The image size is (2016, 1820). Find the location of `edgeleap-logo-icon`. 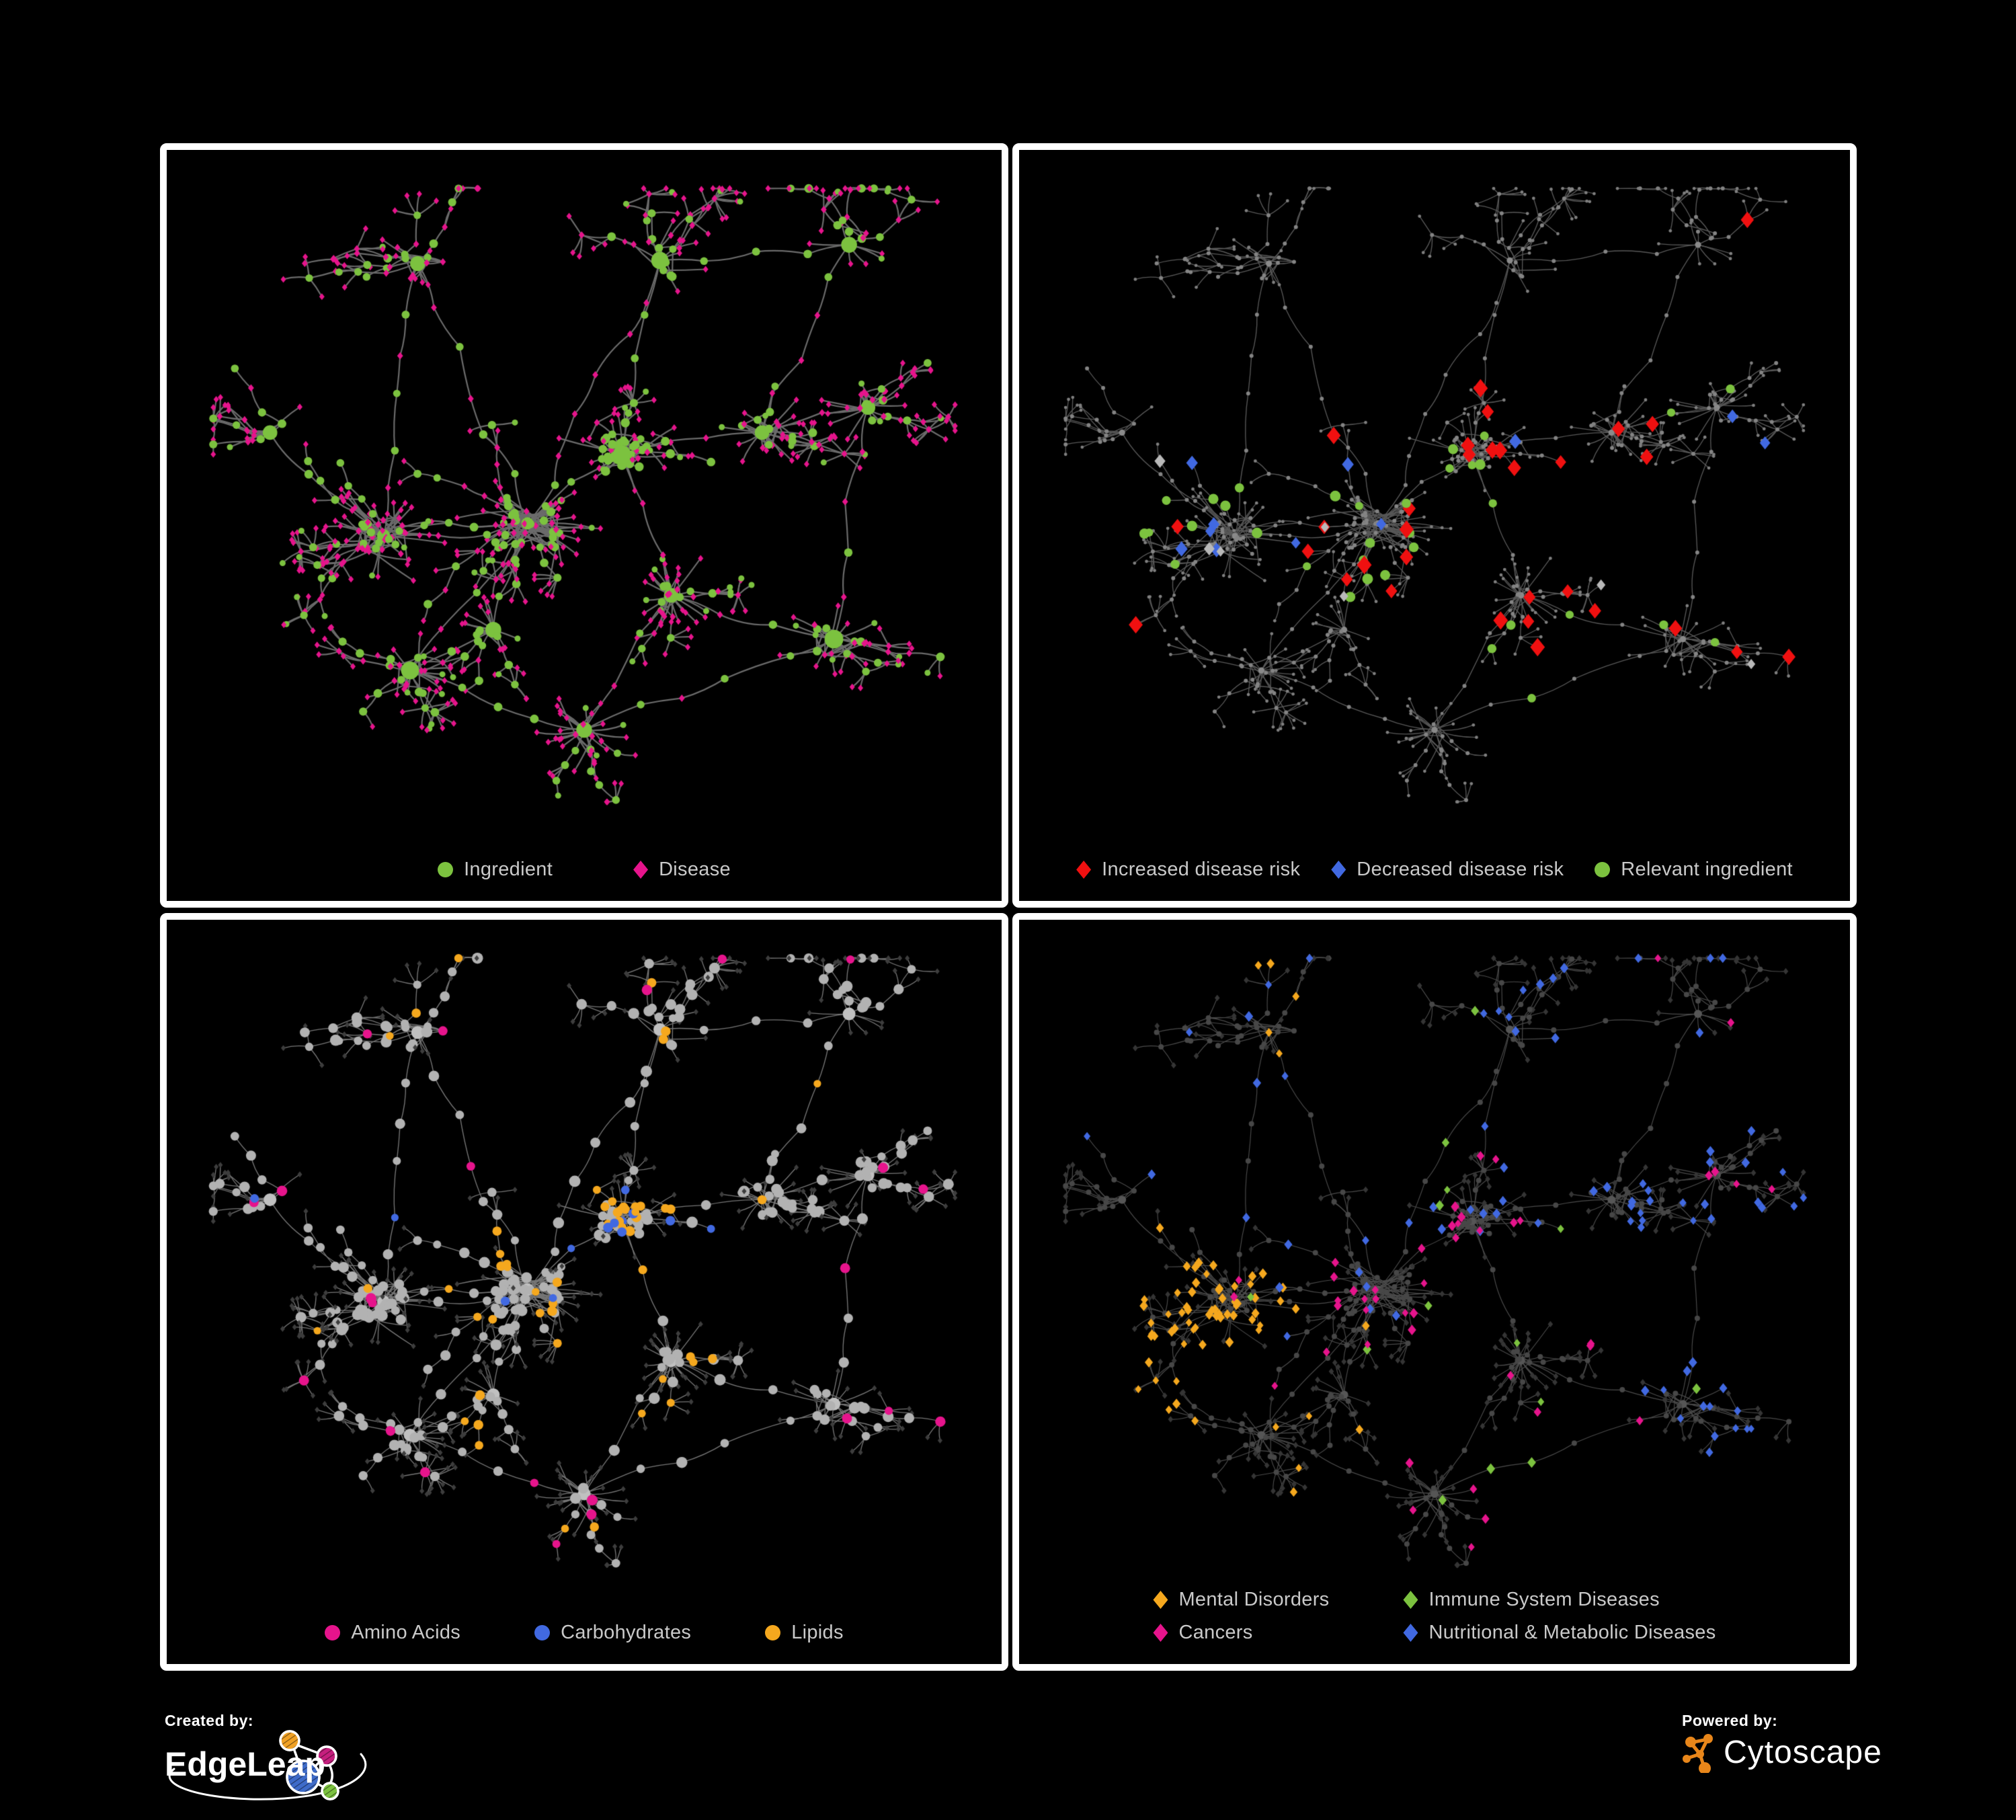

edgeleap-logo-icon is located at coordinates (267, 1765).